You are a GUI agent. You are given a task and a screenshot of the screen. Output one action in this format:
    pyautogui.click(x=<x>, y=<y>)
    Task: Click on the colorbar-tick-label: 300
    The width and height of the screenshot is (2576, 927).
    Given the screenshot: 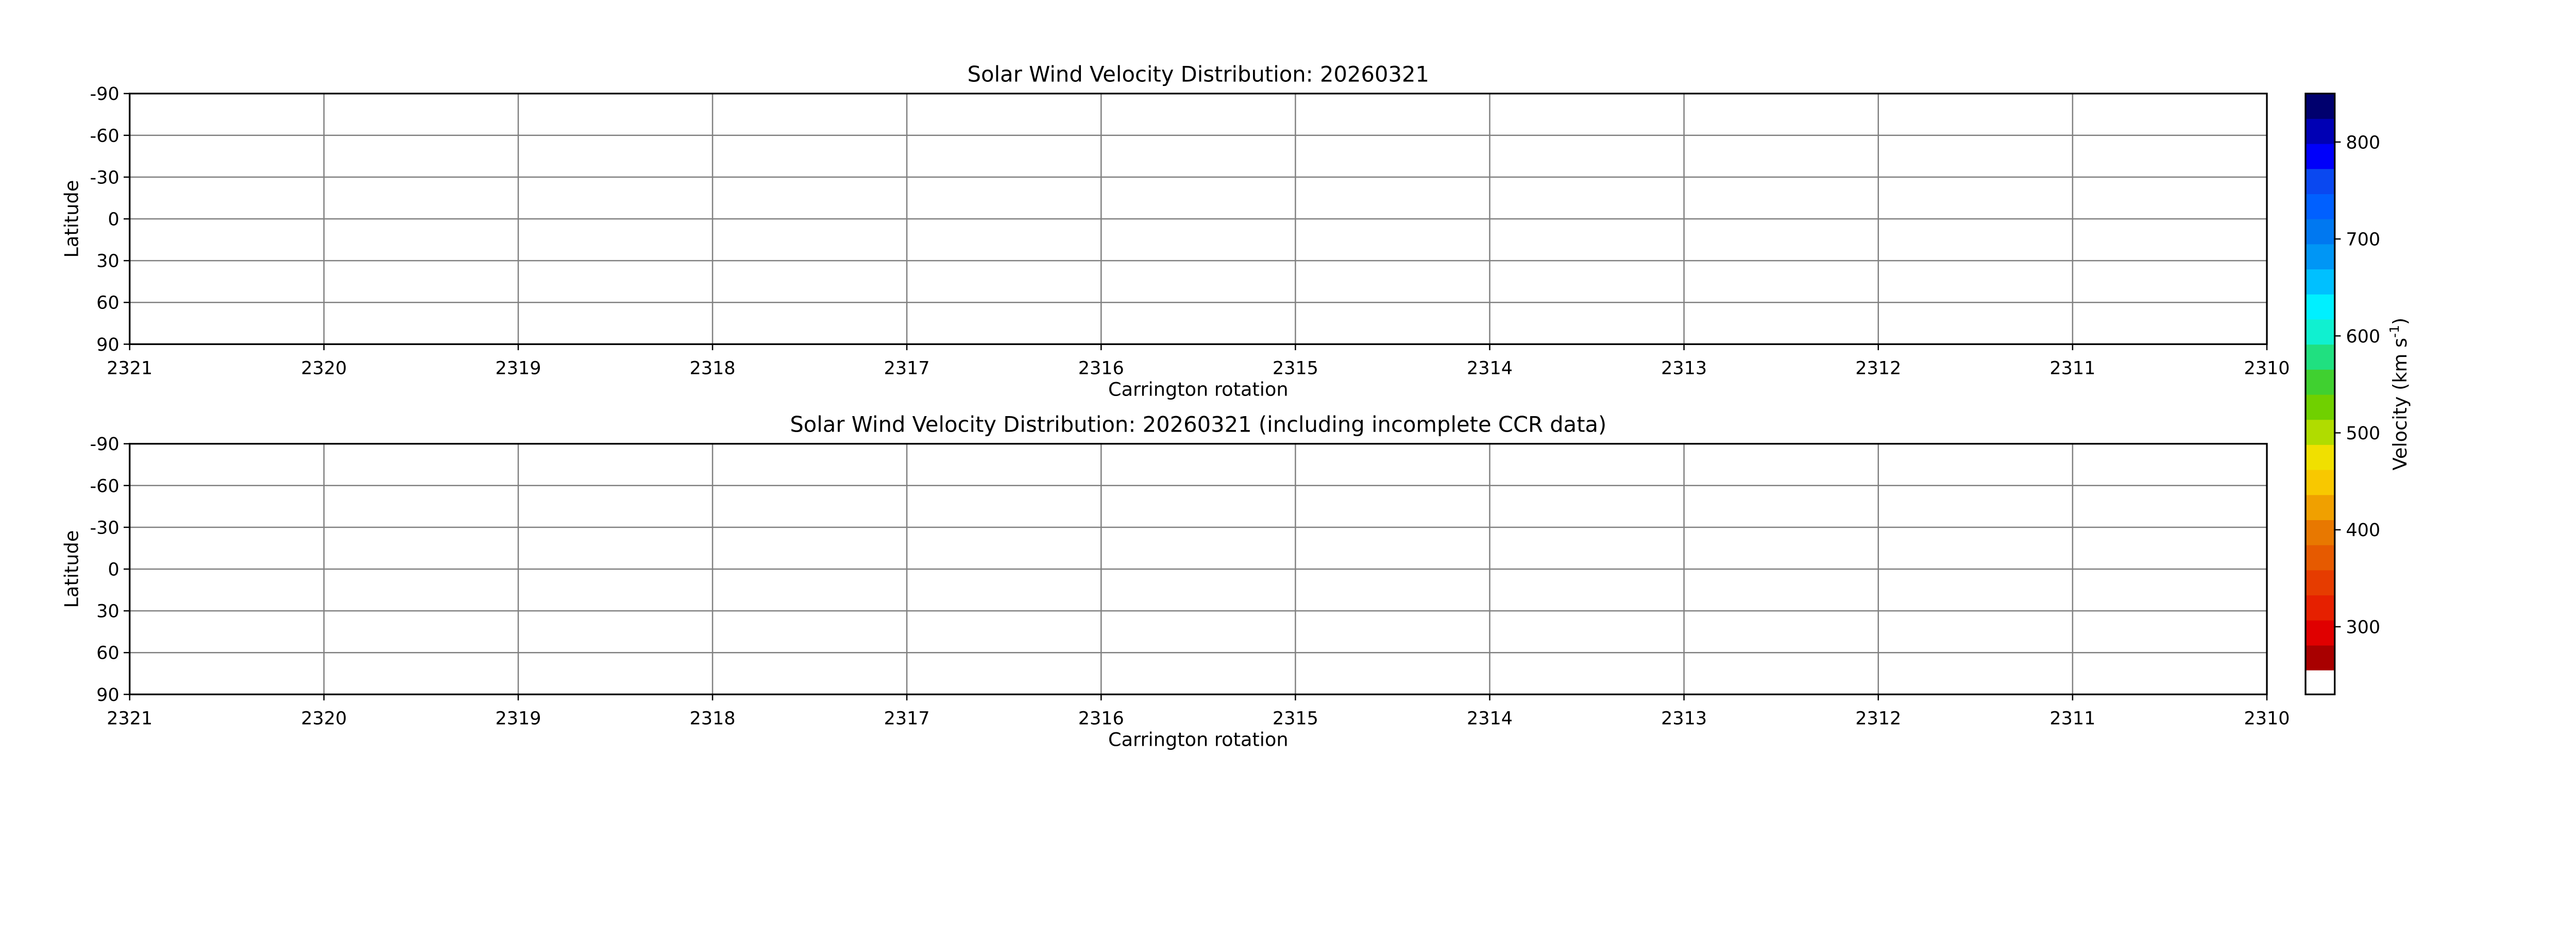 What is the action you would take?
    pyautogui.click(x=2363, y=627)
    